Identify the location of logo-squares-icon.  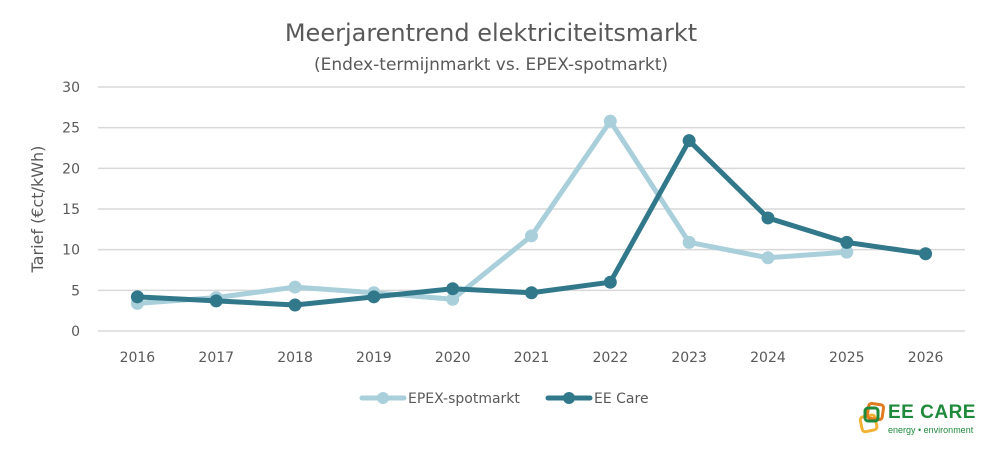
(872, 417).